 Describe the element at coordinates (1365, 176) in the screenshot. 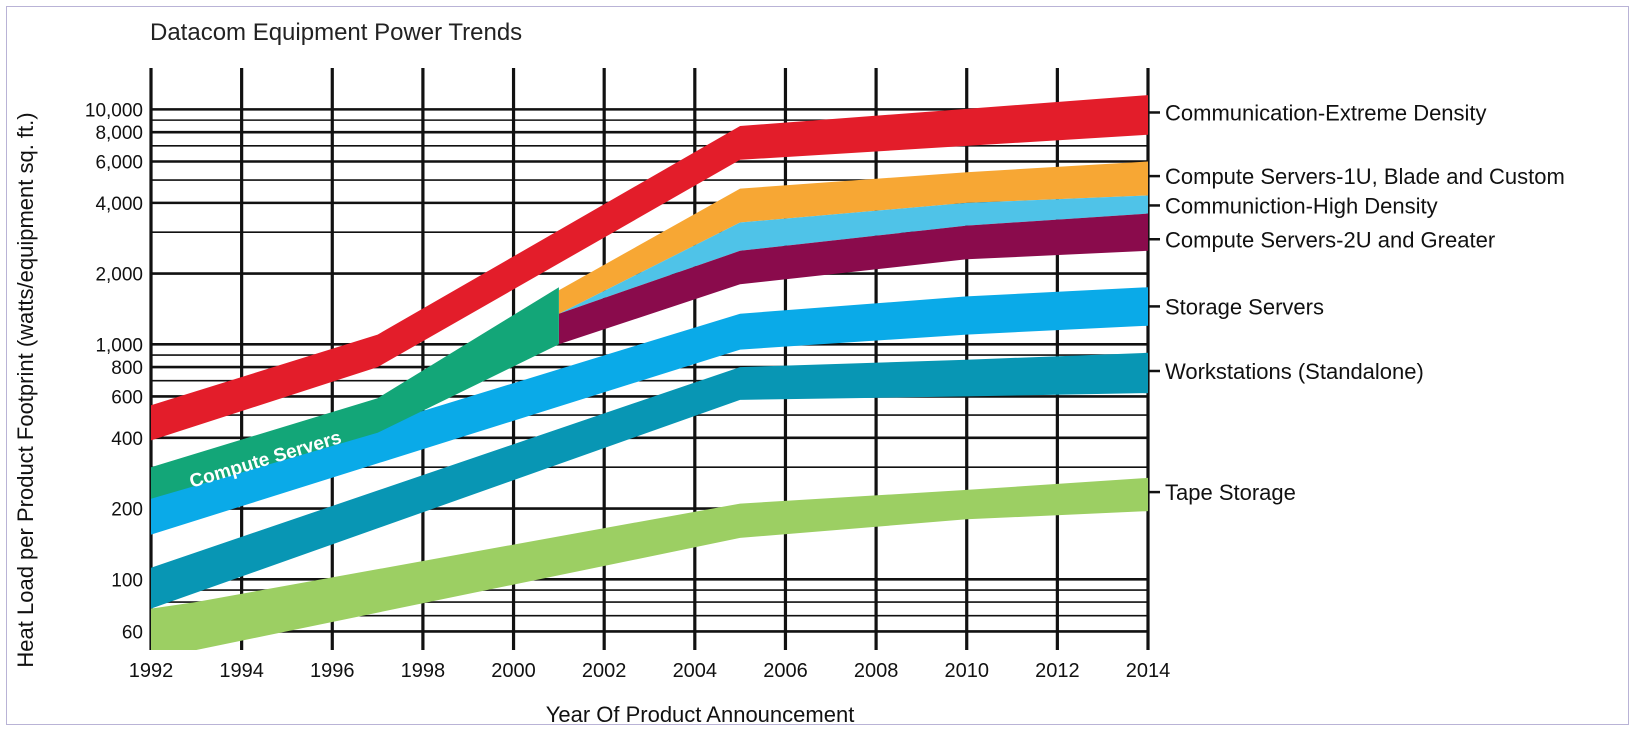

I see `legend-label-compute-servers-1u-blade-and-custom: Compute Servers-1U, Blade and Custom` at that location.